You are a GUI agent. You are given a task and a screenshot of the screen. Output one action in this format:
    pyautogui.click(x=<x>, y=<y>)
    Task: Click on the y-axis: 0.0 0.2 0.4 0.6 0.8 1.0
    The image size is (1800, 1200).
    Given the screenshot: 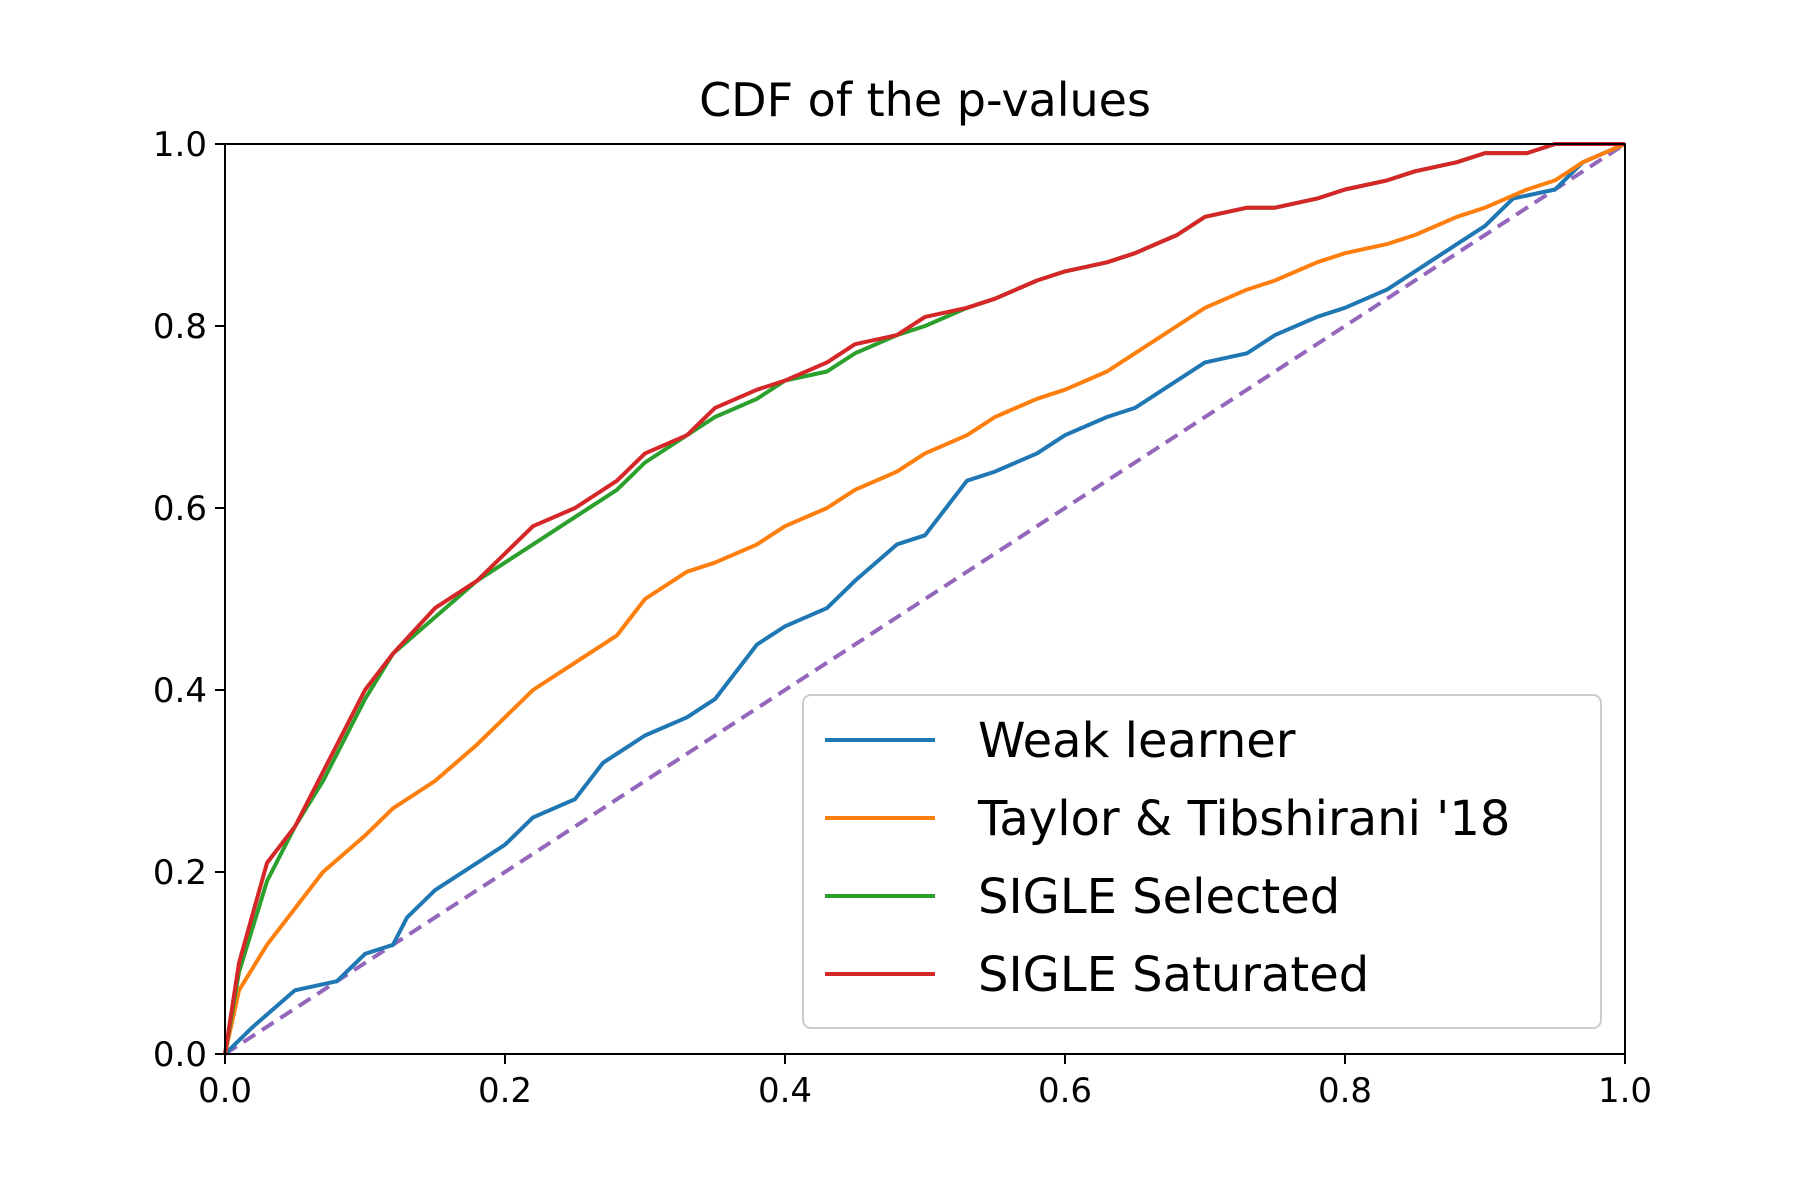 What is the action you would take?
    pyautogui.click(x=189, y=600)
    